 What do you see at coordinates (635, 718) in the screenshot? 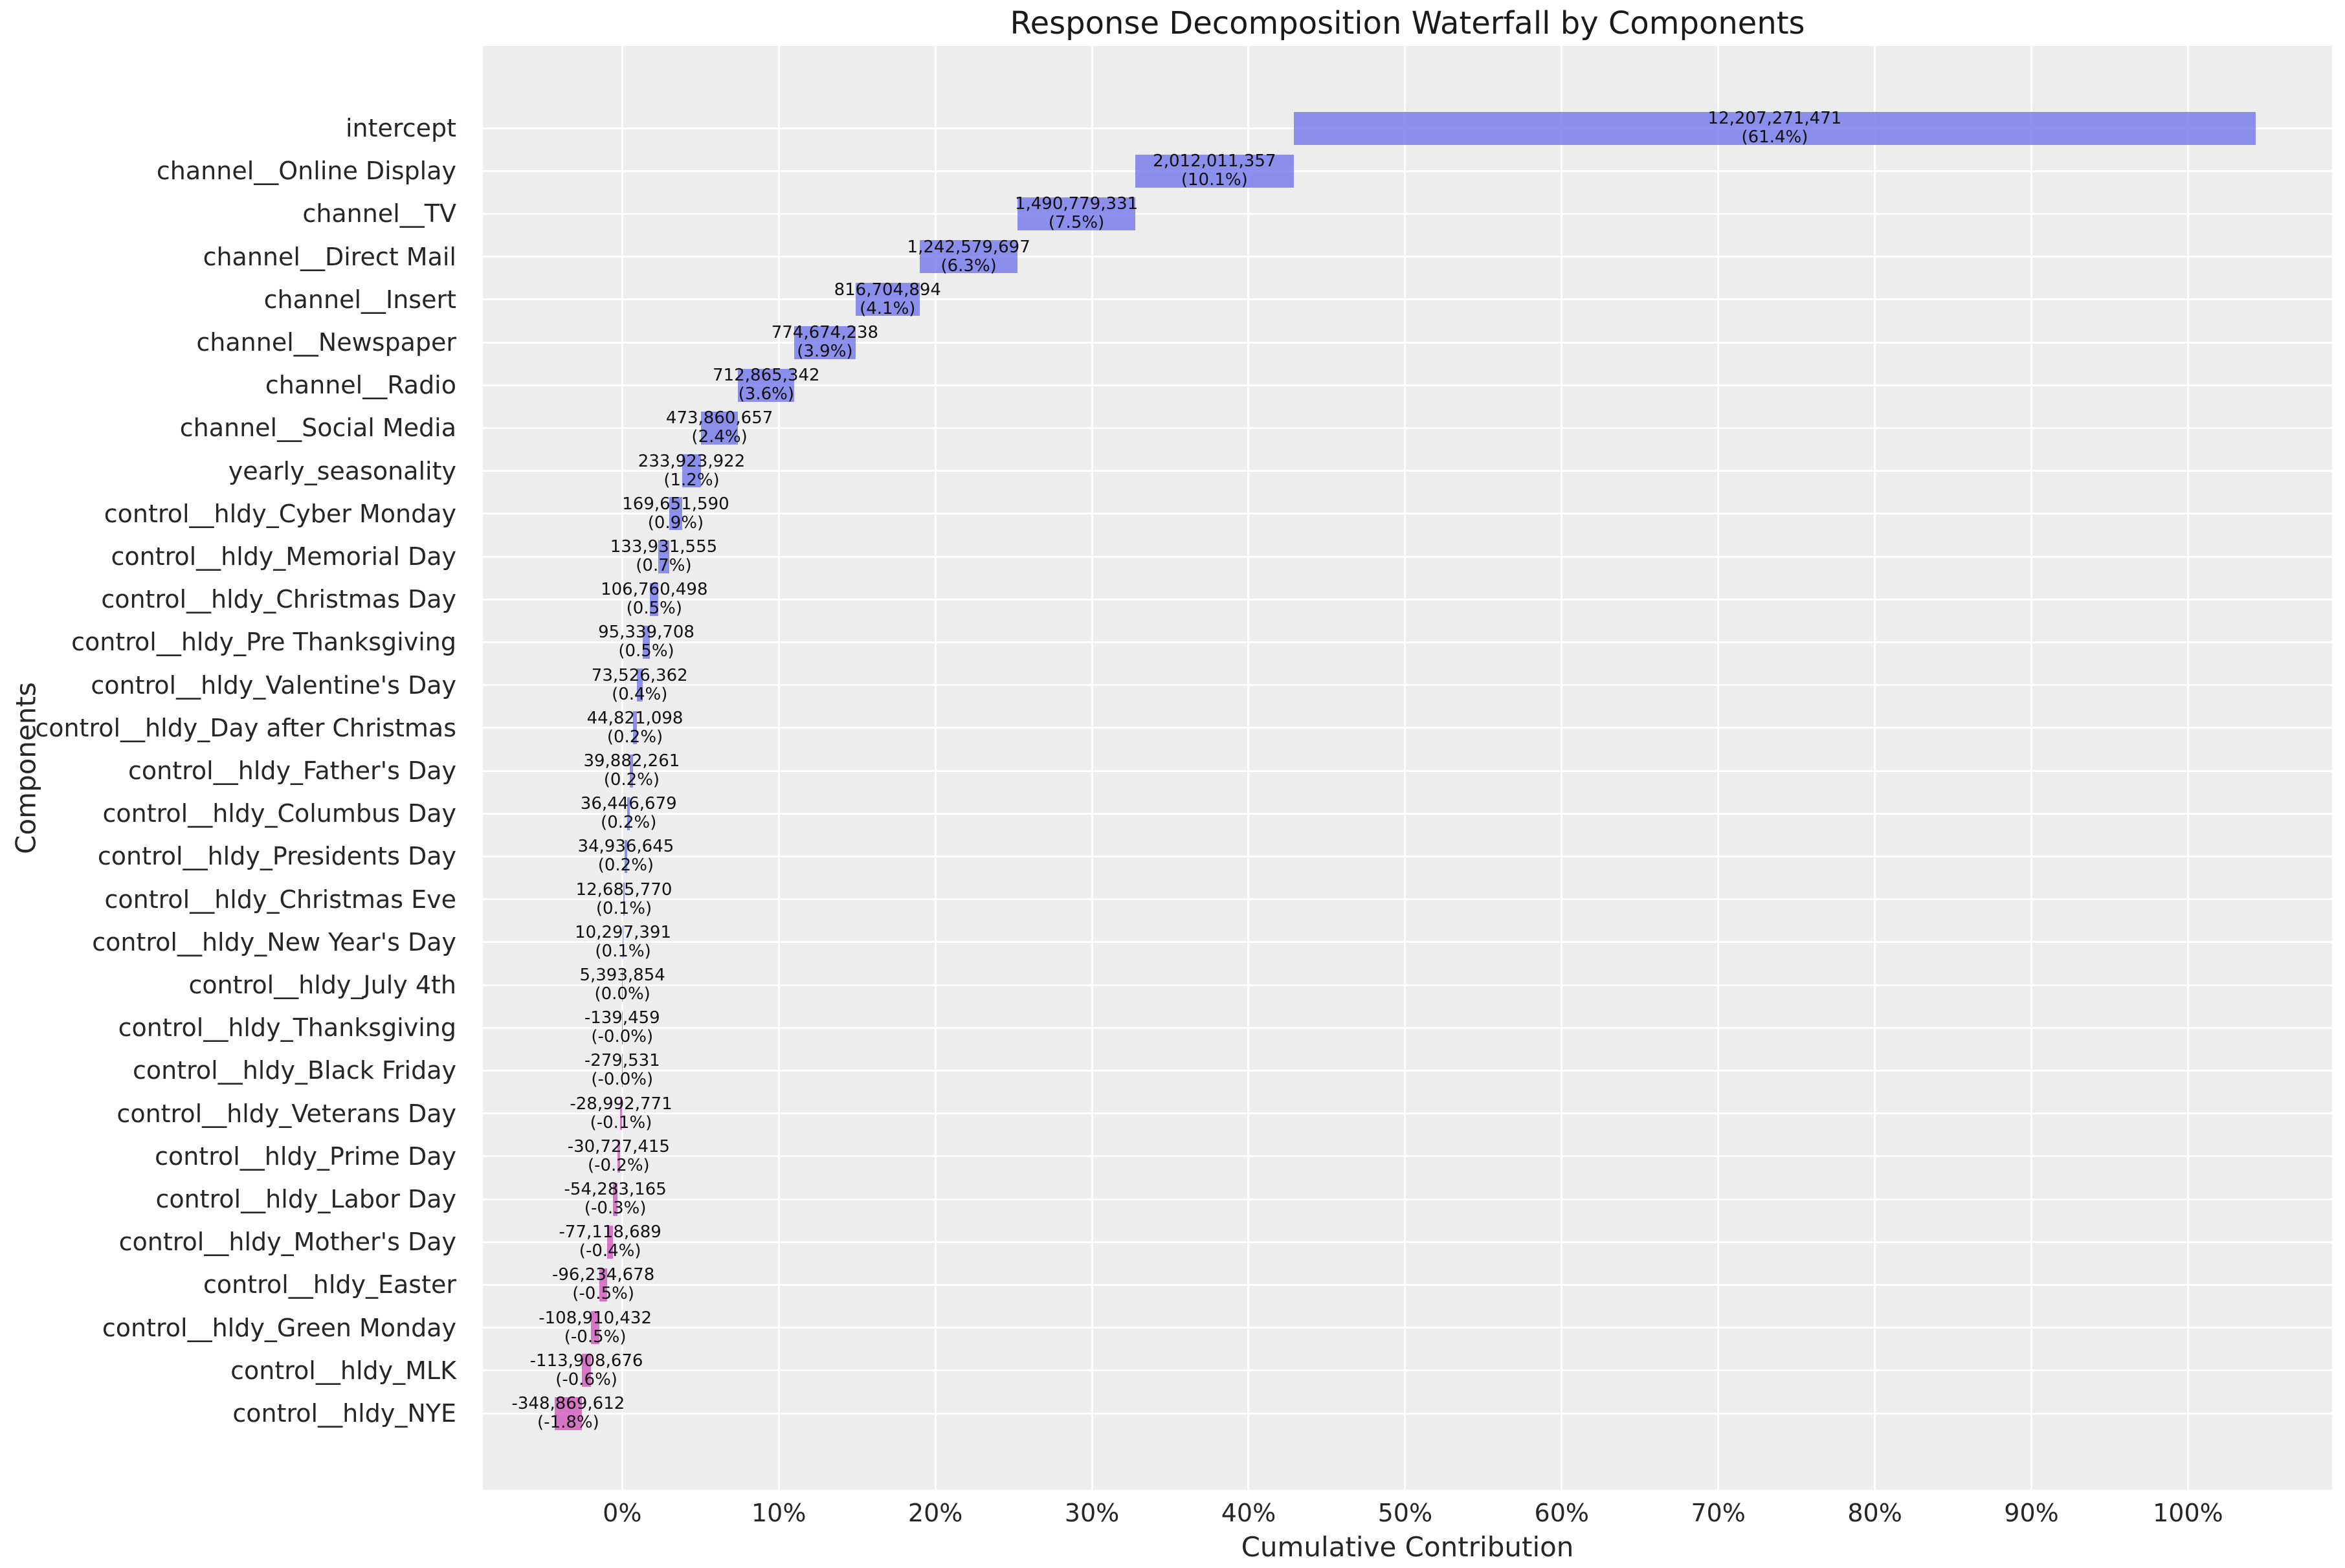
I see `bar-value-text: 44,821,098` at bounding box center [635, 718].